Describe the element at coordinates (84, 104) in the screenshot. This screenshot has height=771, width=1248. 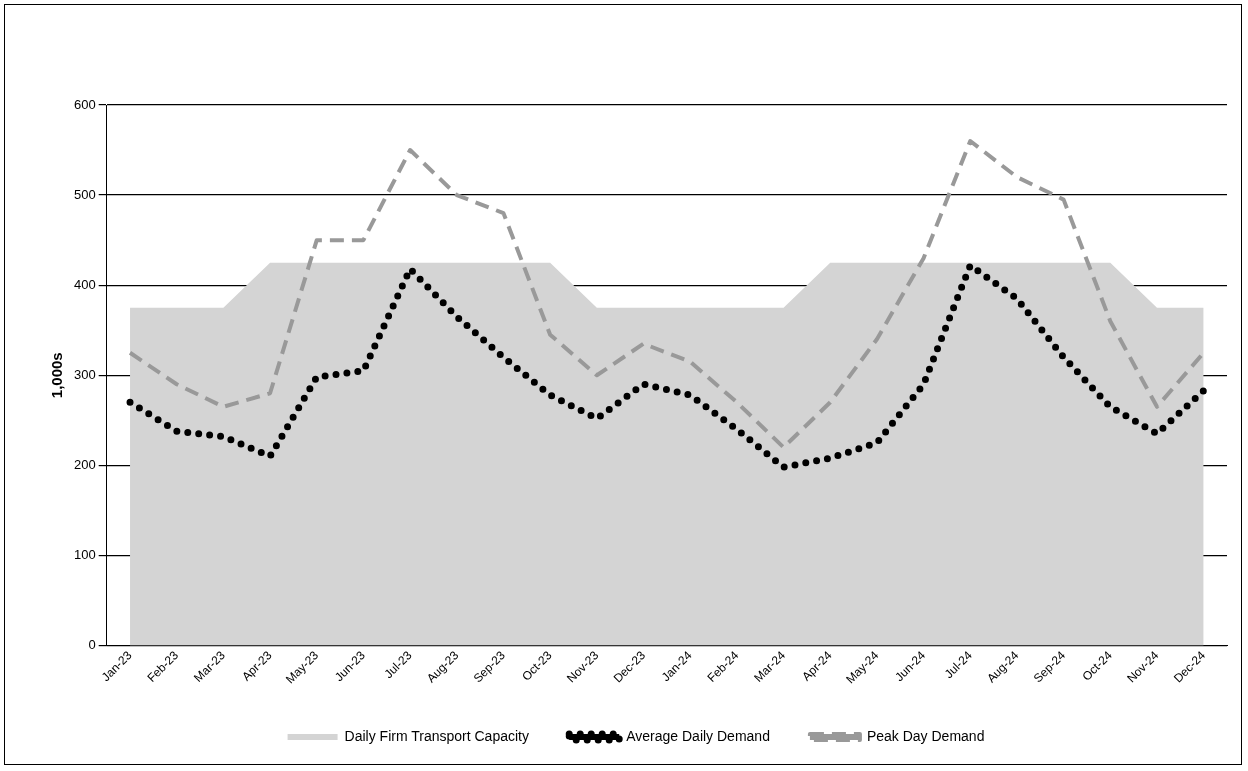
I see `y-tick-label: 600` at that location.